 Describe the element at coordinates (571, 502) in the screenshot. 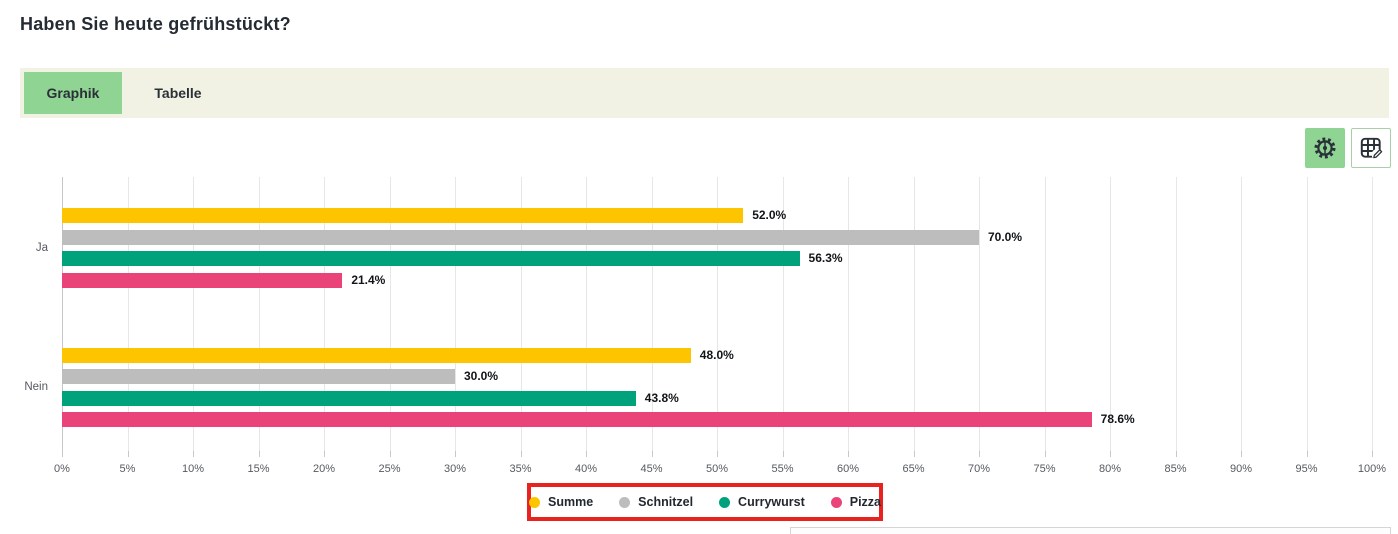

I see `legend-item-label: Summe` at that location.